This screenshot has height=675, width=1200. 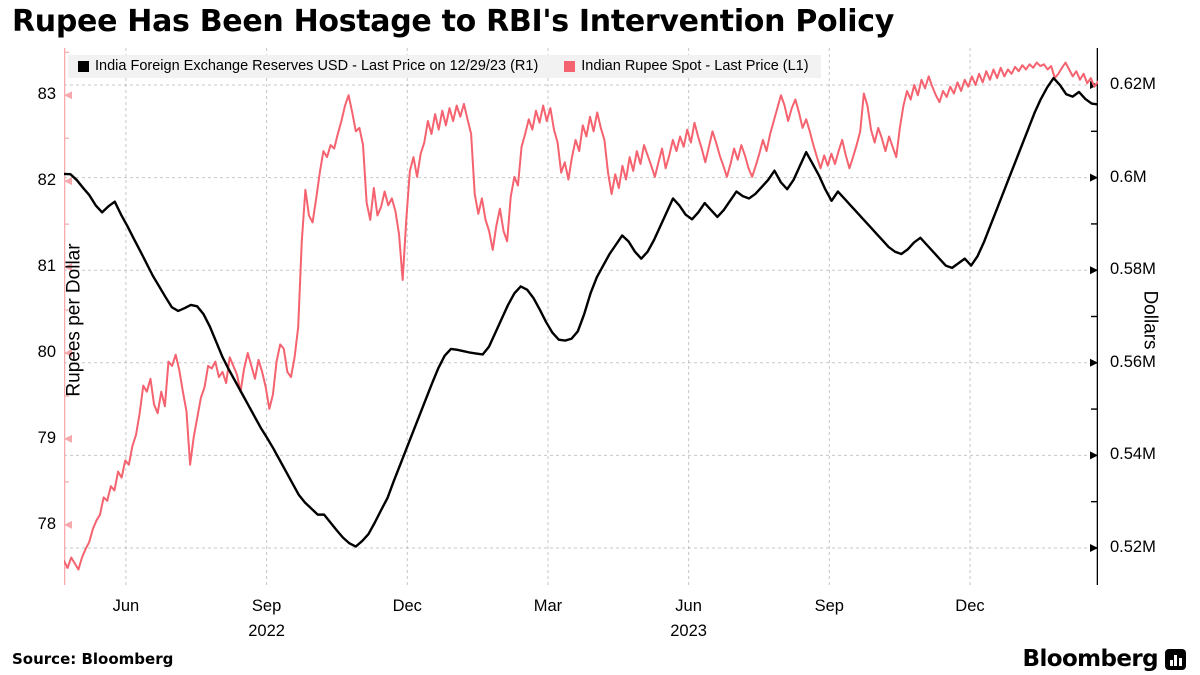 I want to click on left-axis-tick-label: 83, so click(x=46, y=94).